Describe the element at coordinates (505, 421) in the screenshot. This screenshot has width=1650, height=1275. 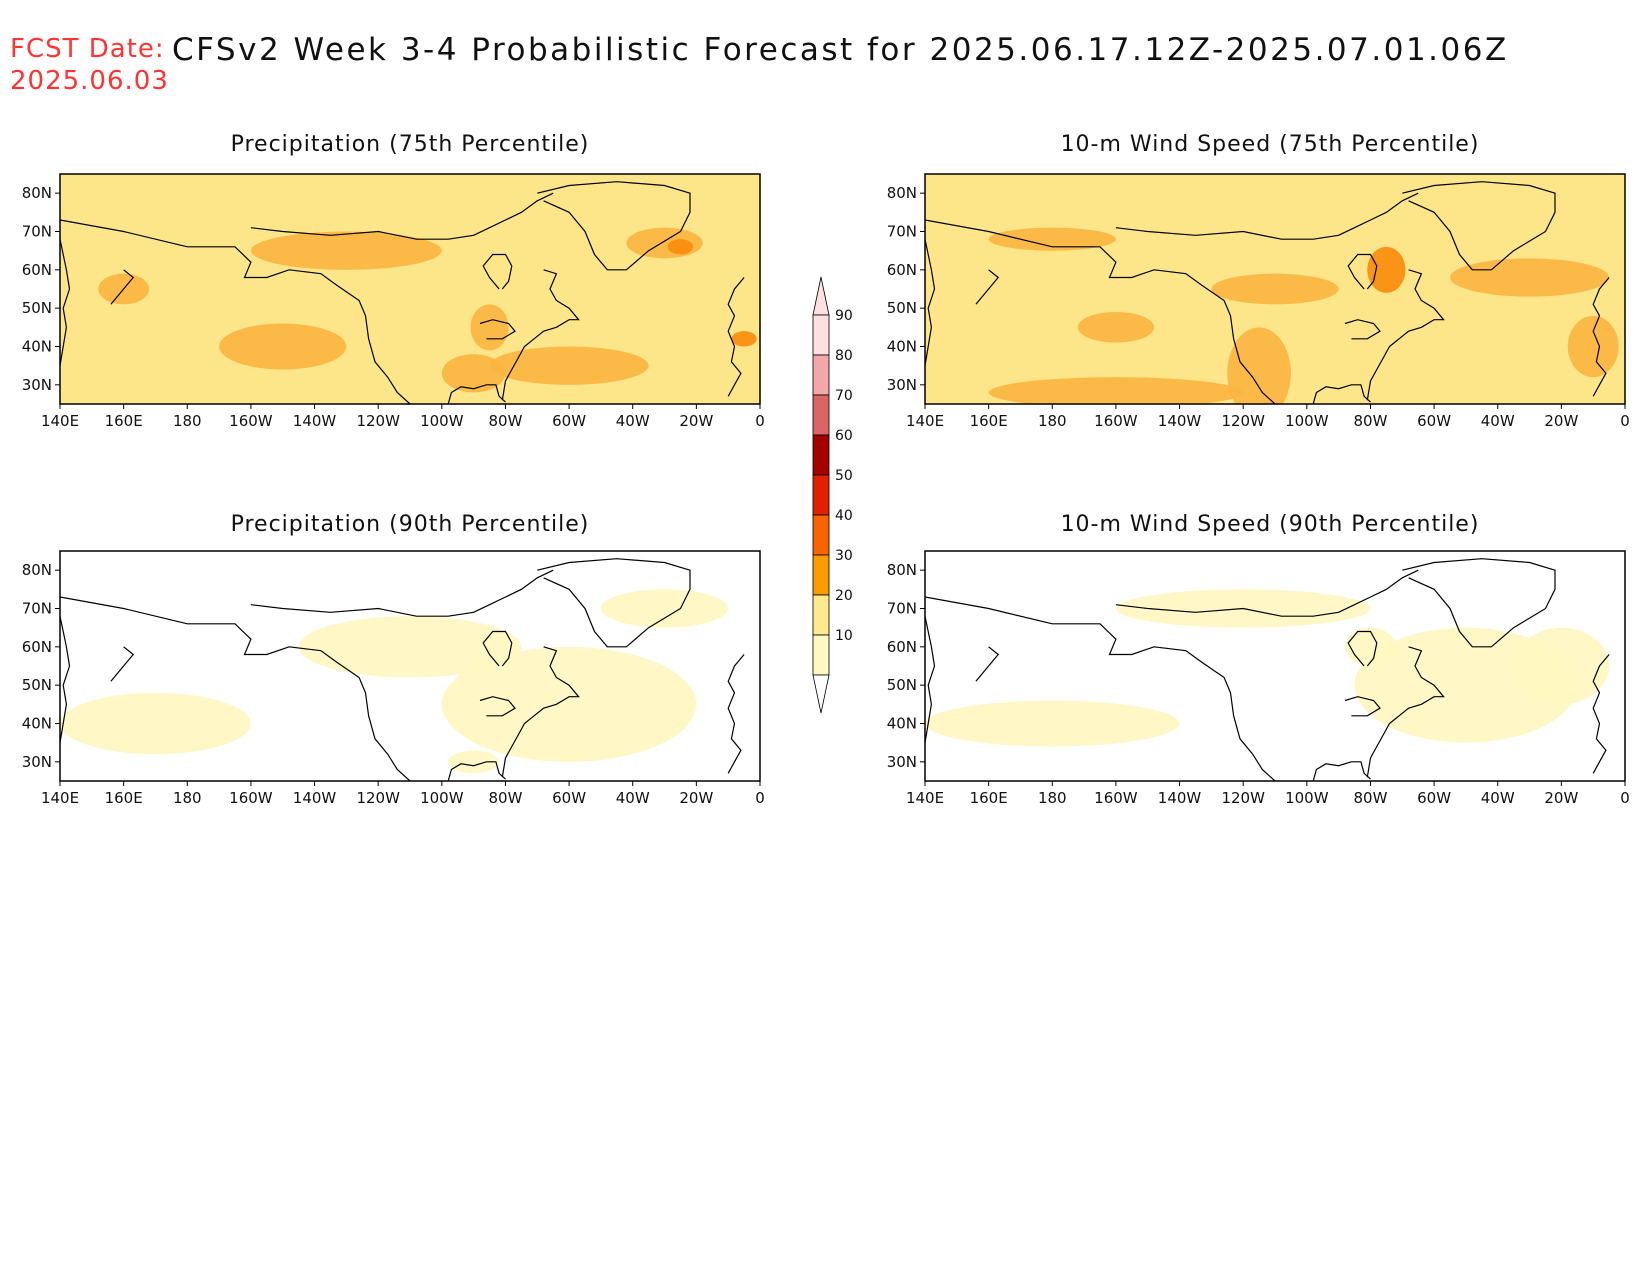
I see `lon-label: 80W` at that location.